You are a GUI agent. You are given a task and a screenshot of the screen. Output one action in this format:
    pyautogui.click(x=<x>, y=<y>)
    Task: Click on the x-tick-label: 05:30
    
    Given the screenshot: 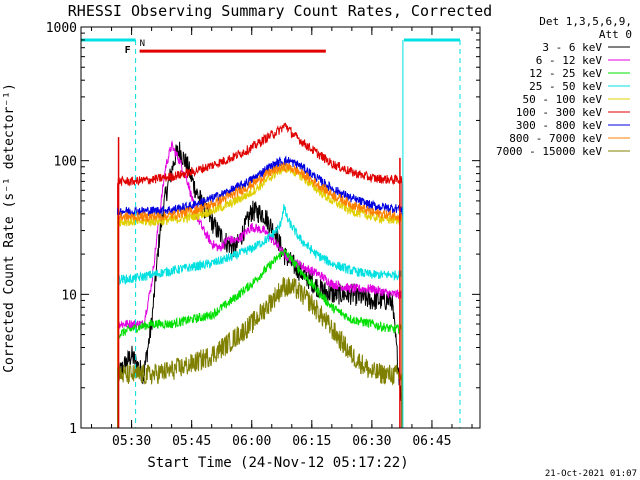 What is the action you would take?
    pyautogui.click(x=131, y=441)
    